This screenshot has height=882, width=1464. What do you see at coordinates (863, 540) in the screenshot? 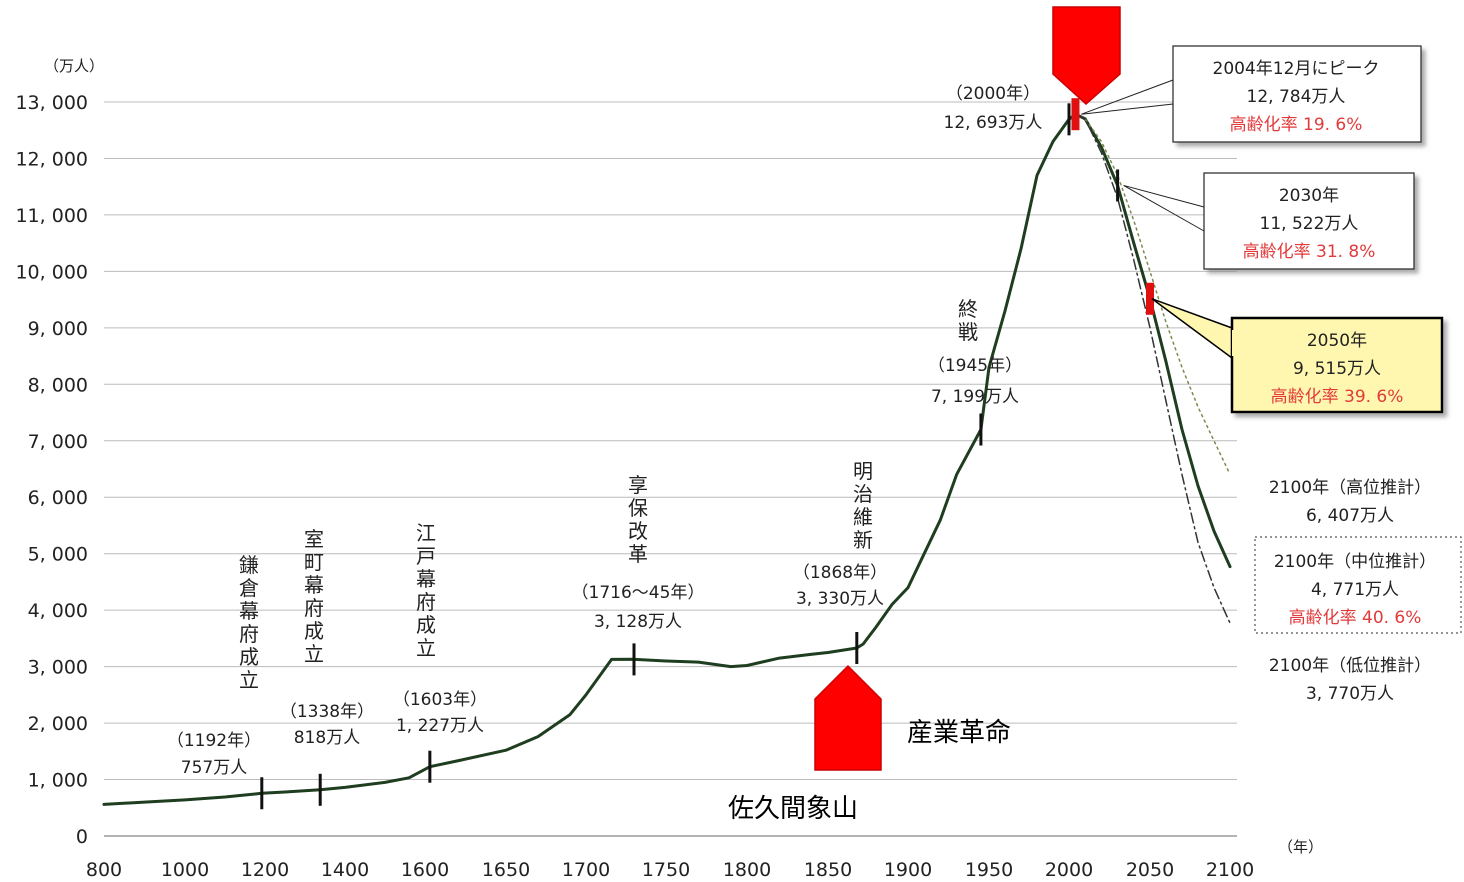
I see `event-vertical-char: 新` at bounding box center [863, 540].